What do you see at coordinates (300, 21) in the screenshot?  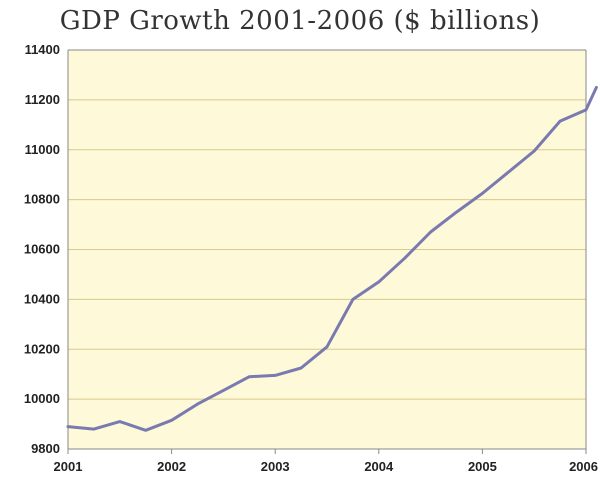 I see `chart-title: GDP Growth 2001-2006 ($ billions)` at bounding box center [300, 21].